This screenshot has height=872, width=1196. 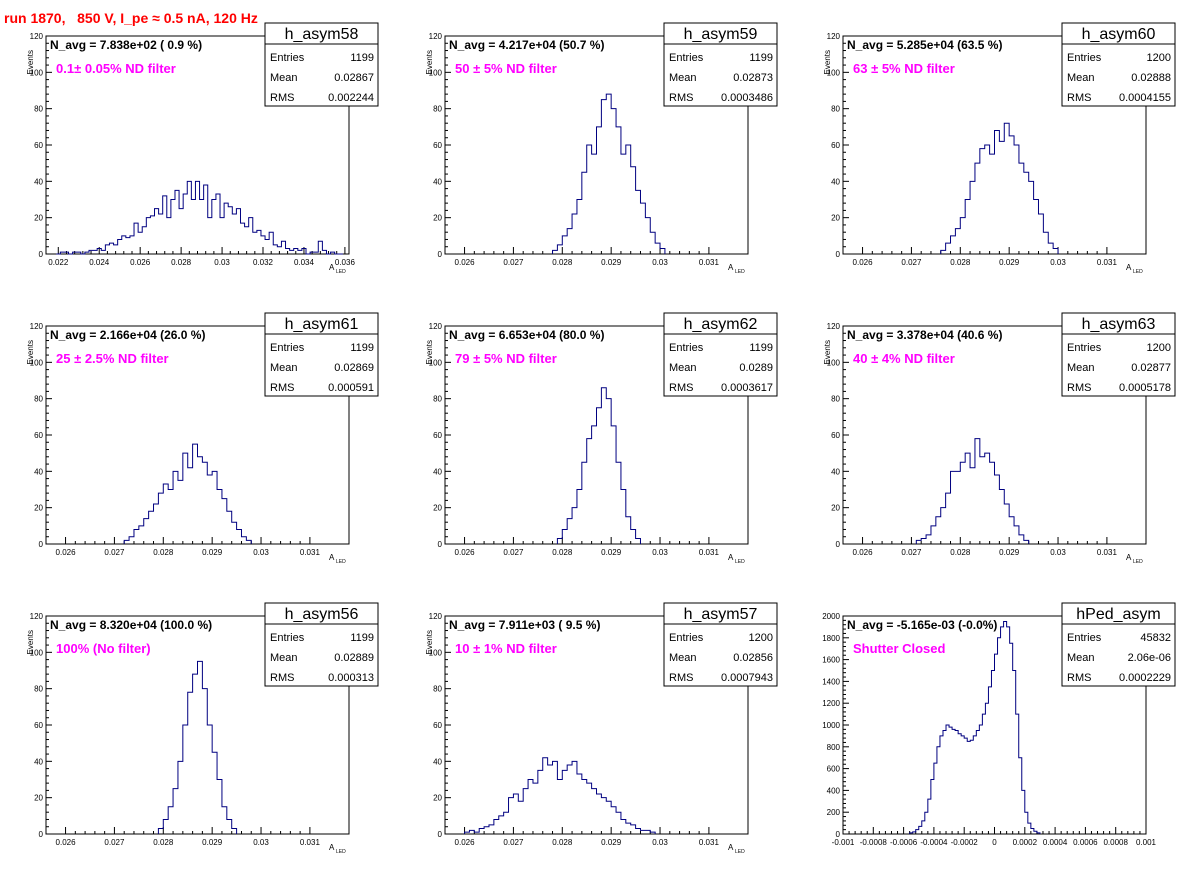 What do you see at coordinates (904, 358) in the screenshot?
I see `filter-label: 40 ± 4% ND filter` at bounding box center [904, 358].